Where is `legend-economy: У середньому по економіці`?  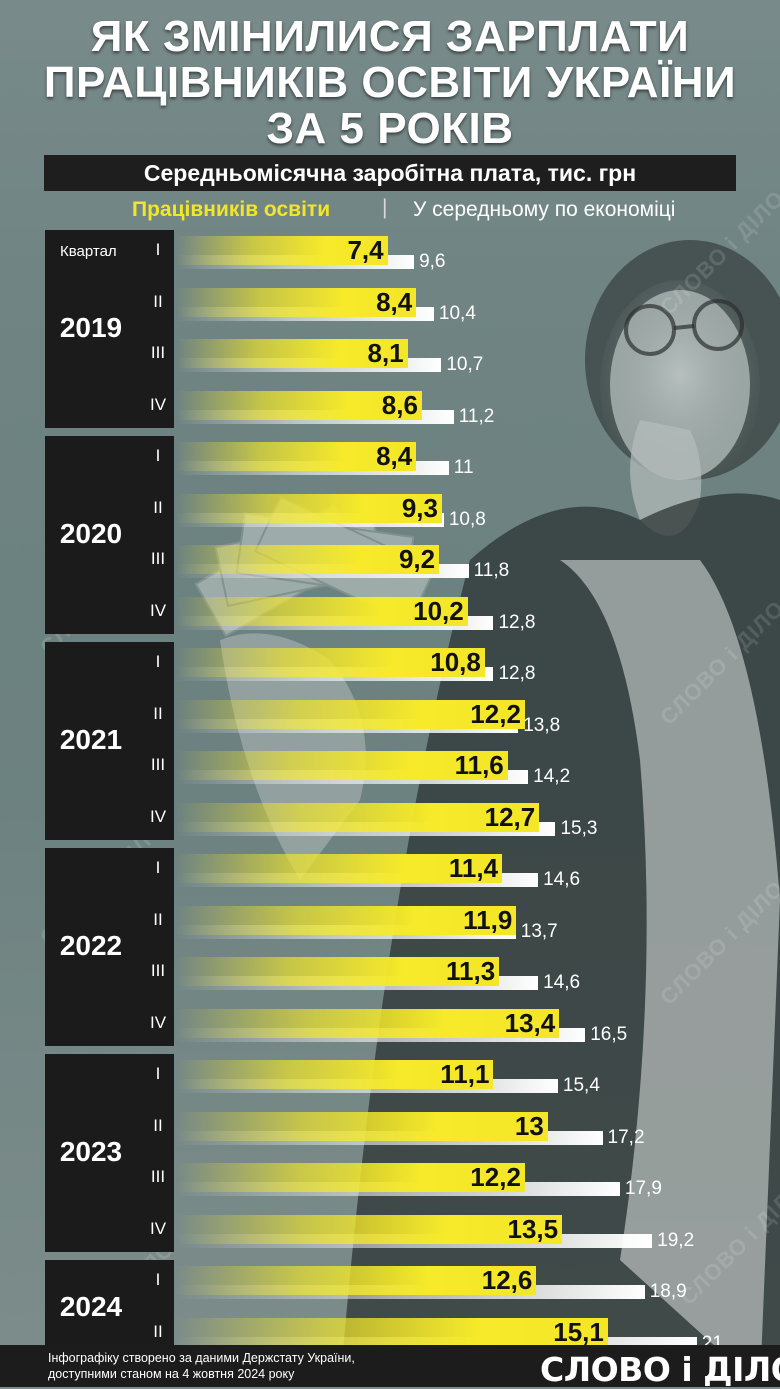 legend-economy: У середньому по економіці is located at coordinates (544, 209).